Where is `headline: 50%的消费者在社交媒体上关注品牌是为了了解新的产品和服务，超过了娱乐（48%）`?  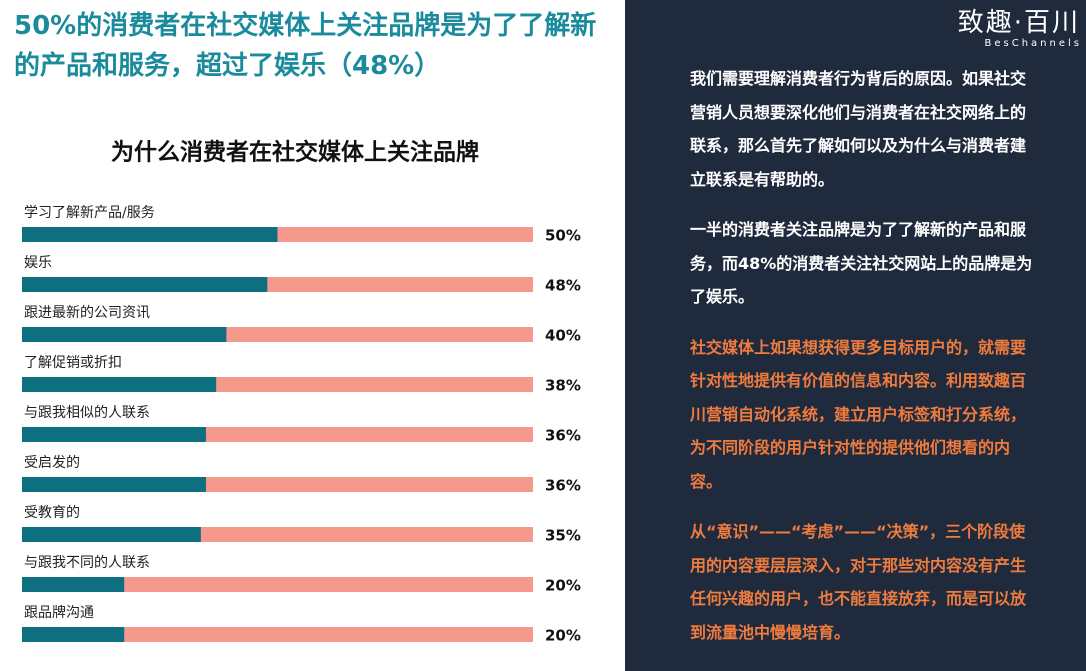
headline: 50%的消费者在社交媒体上关注品牌是为了了解新的产品和服务，超过了娱乐（48%） is located at coordinates (305, 46).